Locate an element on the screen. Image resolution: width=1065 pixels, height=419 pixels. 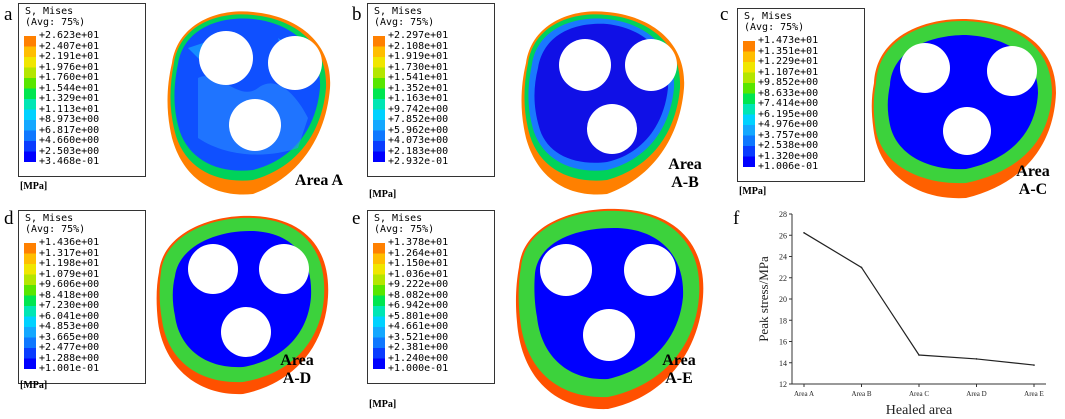
legend-value: +2.381e+00 is located at coordinates (418, 347).